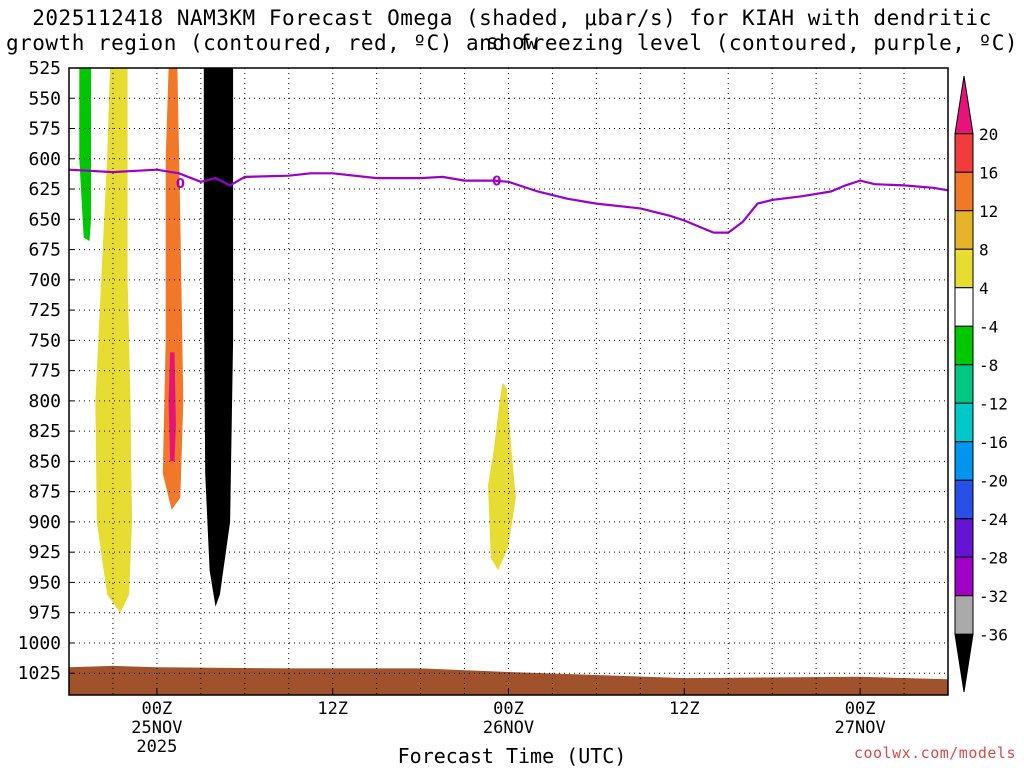 Image resolution: width=1024 pixels, height=768 pixels. I want to click on x-tick-label: 2025, so click(156, 747).